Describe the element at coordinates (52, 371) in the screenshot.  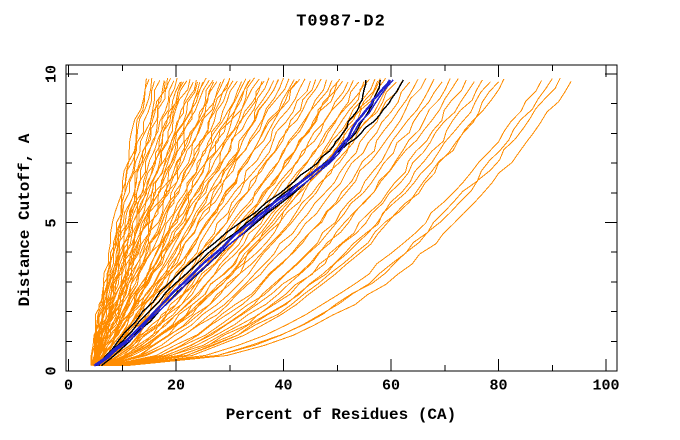
I see `y-tick-label: 0` at that location.